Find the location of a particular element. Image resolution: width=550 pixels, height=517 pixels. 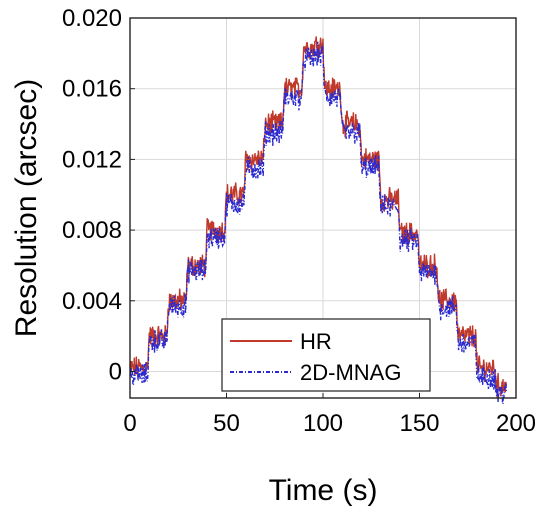

x-tick-label: 100 is located at coordinates (323, 423).